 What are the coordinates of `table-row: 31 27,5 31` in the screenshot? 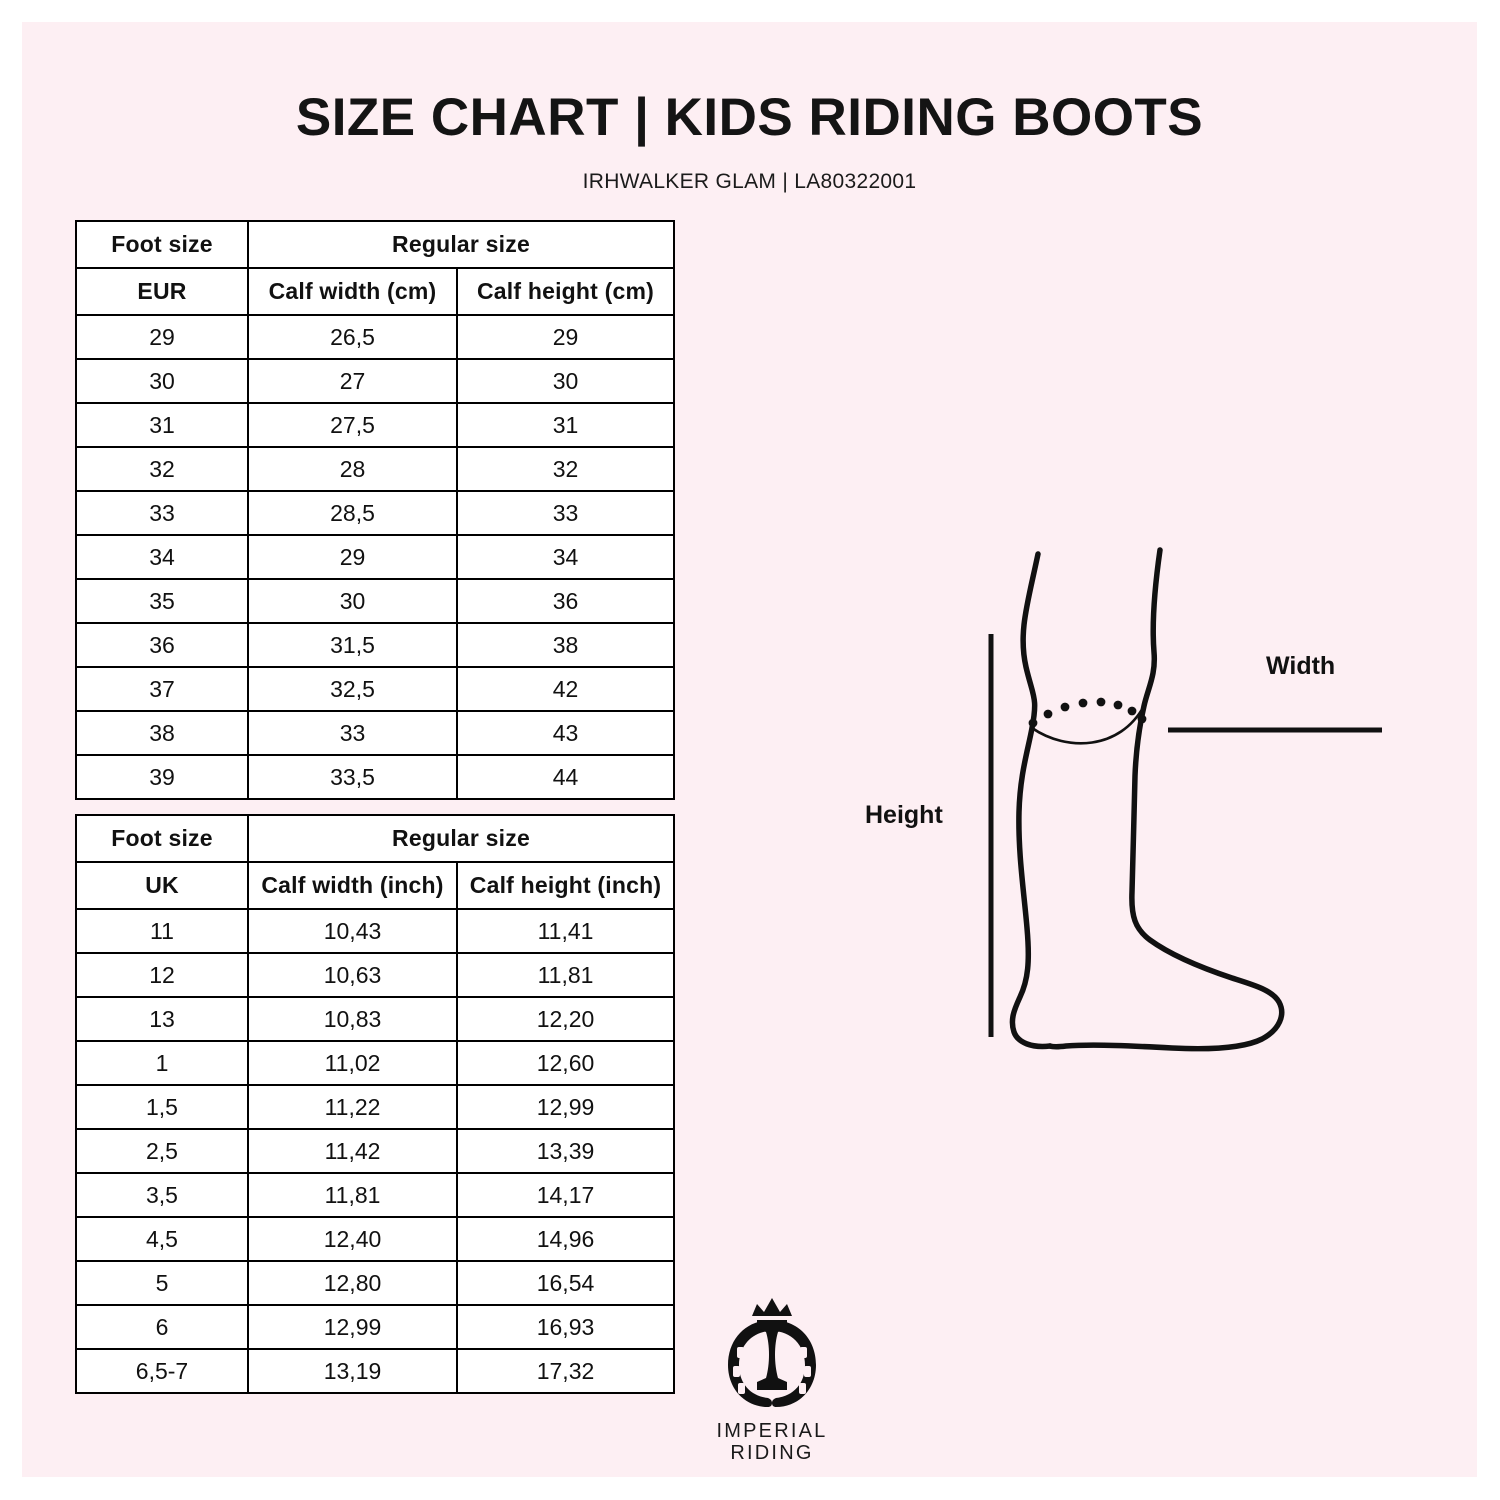 It's located at (375, 425).